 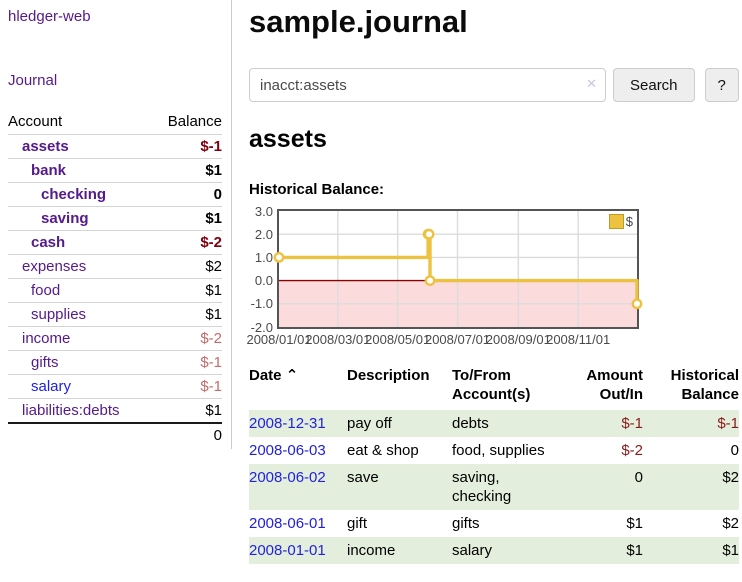 I want to click on app-title-link: hledger-web, so click(x=49, y=16).